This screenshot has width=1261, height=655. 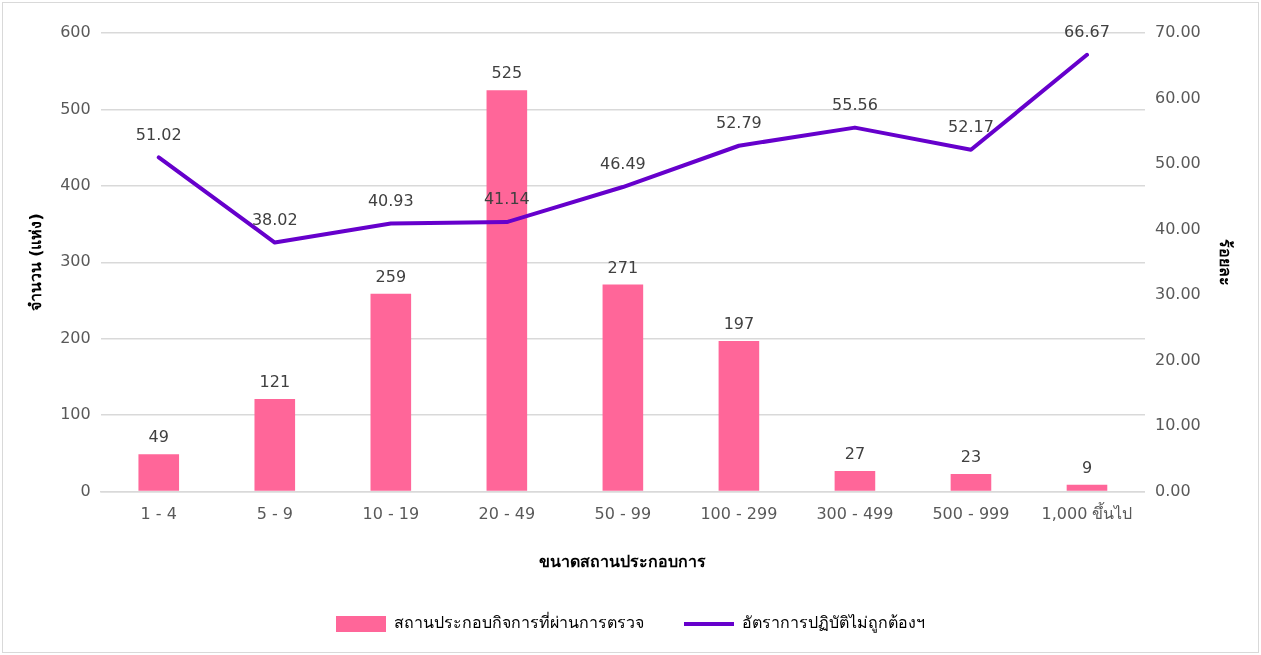 What do you see at coordinates (1087, 513) in the screenshot?
I see `x-tick-label: 1,000 ขึ้นไป` at bounding box center [1087, 513].